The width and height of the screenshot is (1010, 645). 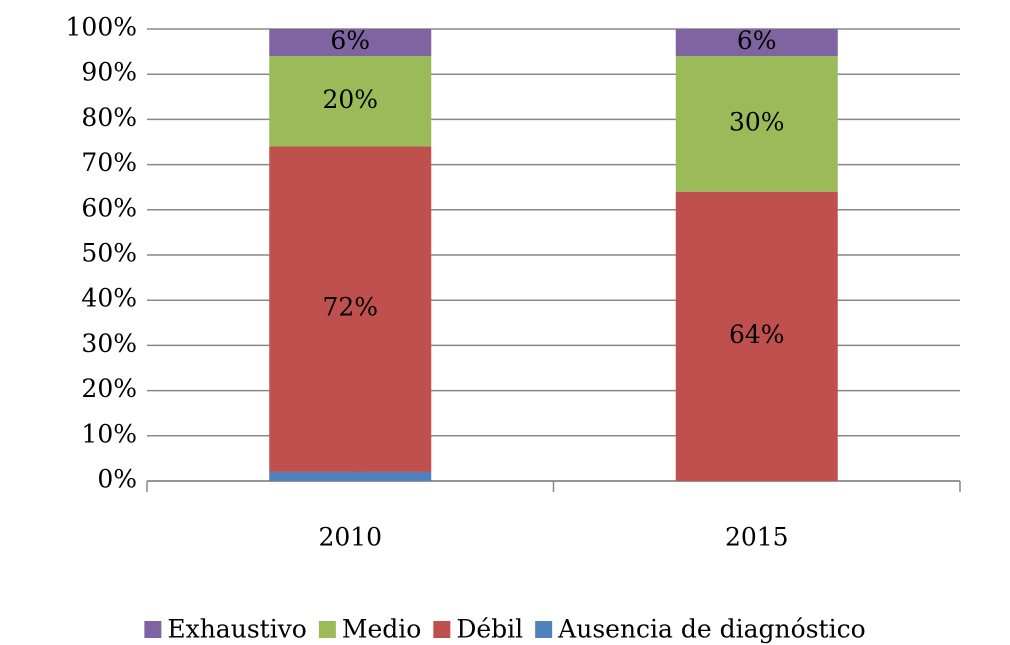 What do you see at coordinates (757, 537) in the screenshot?
I see `x-tick-label: 2015` at bounding box center [757, 537].